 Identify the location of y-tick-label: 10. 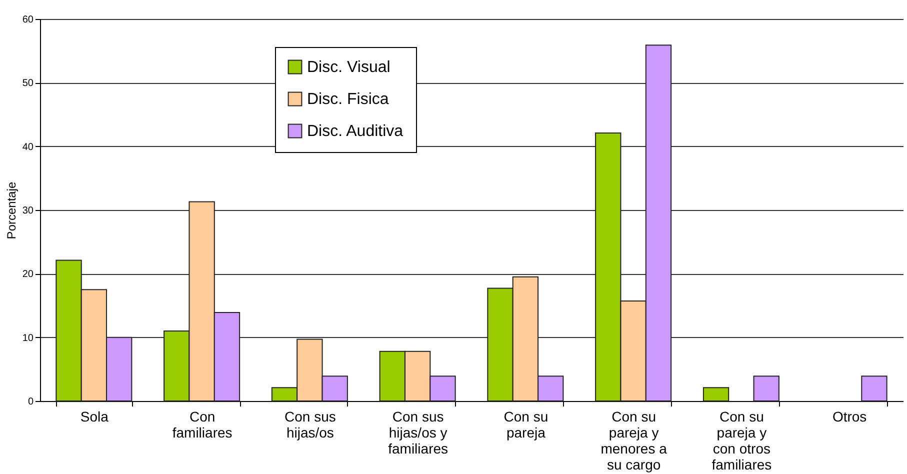
(28, 338).